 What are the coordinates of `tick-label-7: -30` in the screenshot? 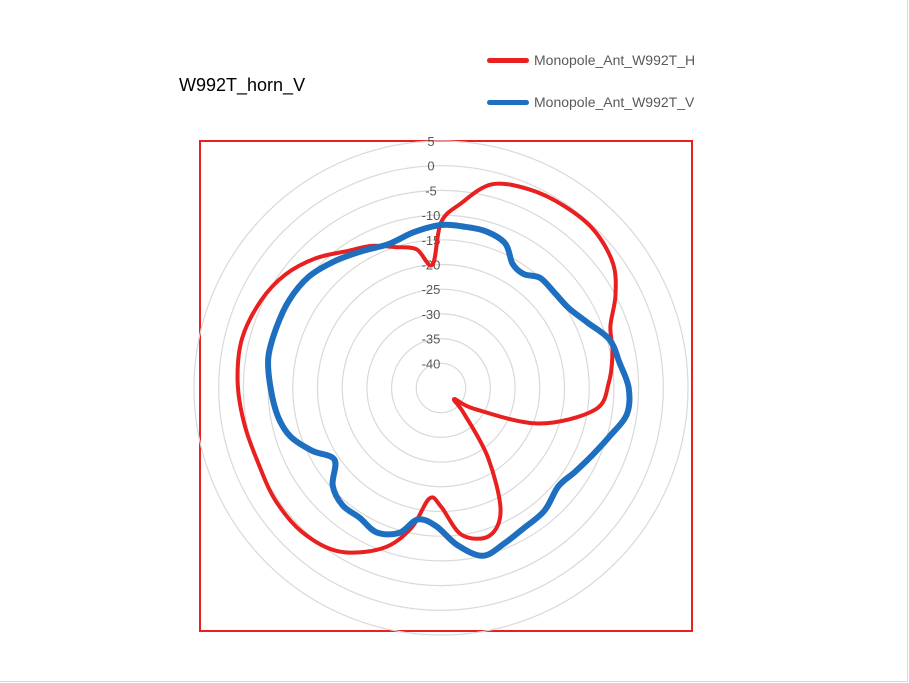 It's located at (431, 314).